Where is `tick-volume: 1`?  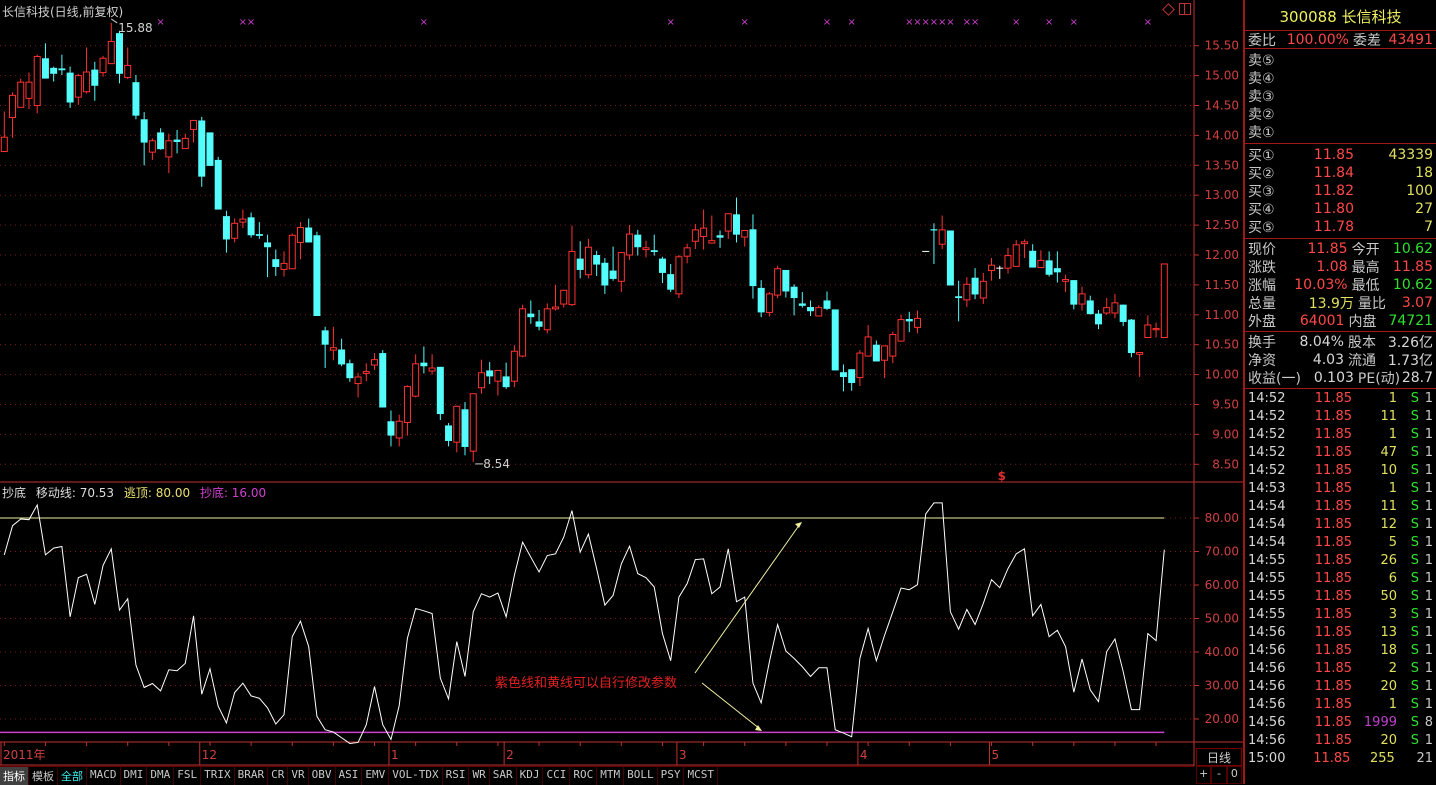 tick-volume: 1 is located at coordinates (1392, 488).